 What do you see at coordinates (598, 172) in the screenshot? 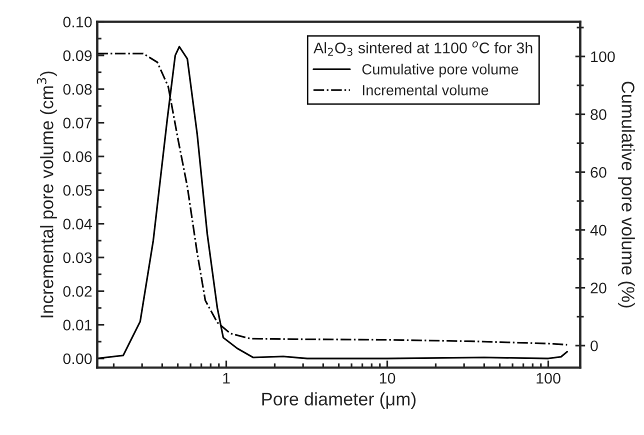
I see `y2-tick-label: 60` at bounding box center [598, 172].